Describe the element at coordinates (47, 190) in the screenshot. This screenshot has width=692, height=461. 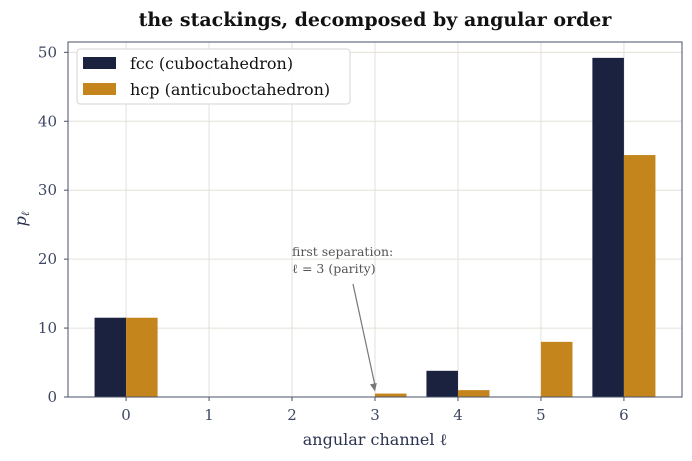
I see `y-tick-label: 30` at that location.